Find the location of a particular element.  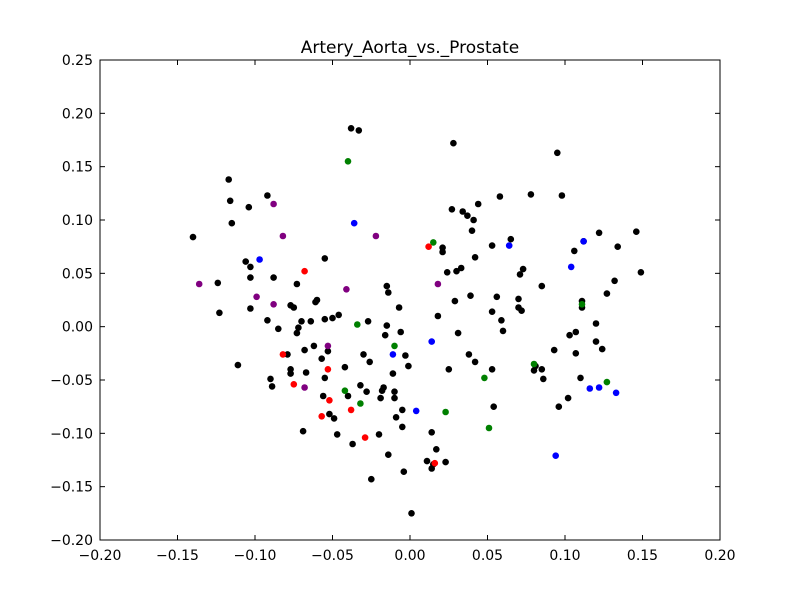

x-tick-label: 0.00 is located at coordinates (409, 556).